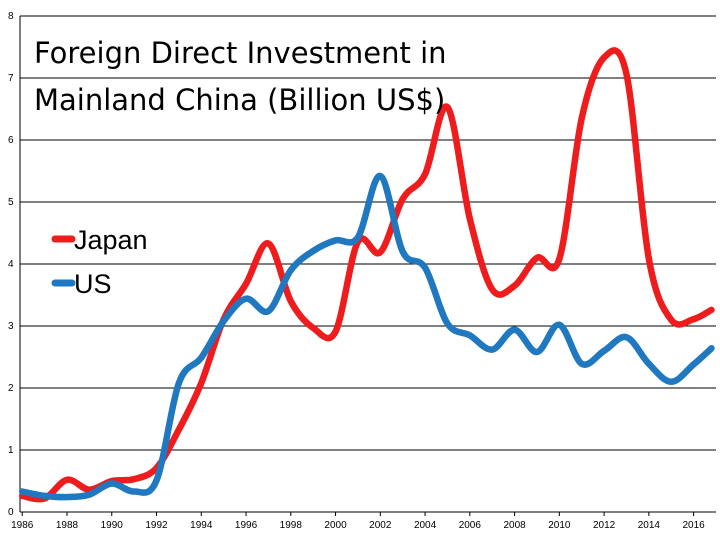  I want to click on y-axis-ticks: 0 1 2 3 4 5 6 7 8, so click(11, 264).